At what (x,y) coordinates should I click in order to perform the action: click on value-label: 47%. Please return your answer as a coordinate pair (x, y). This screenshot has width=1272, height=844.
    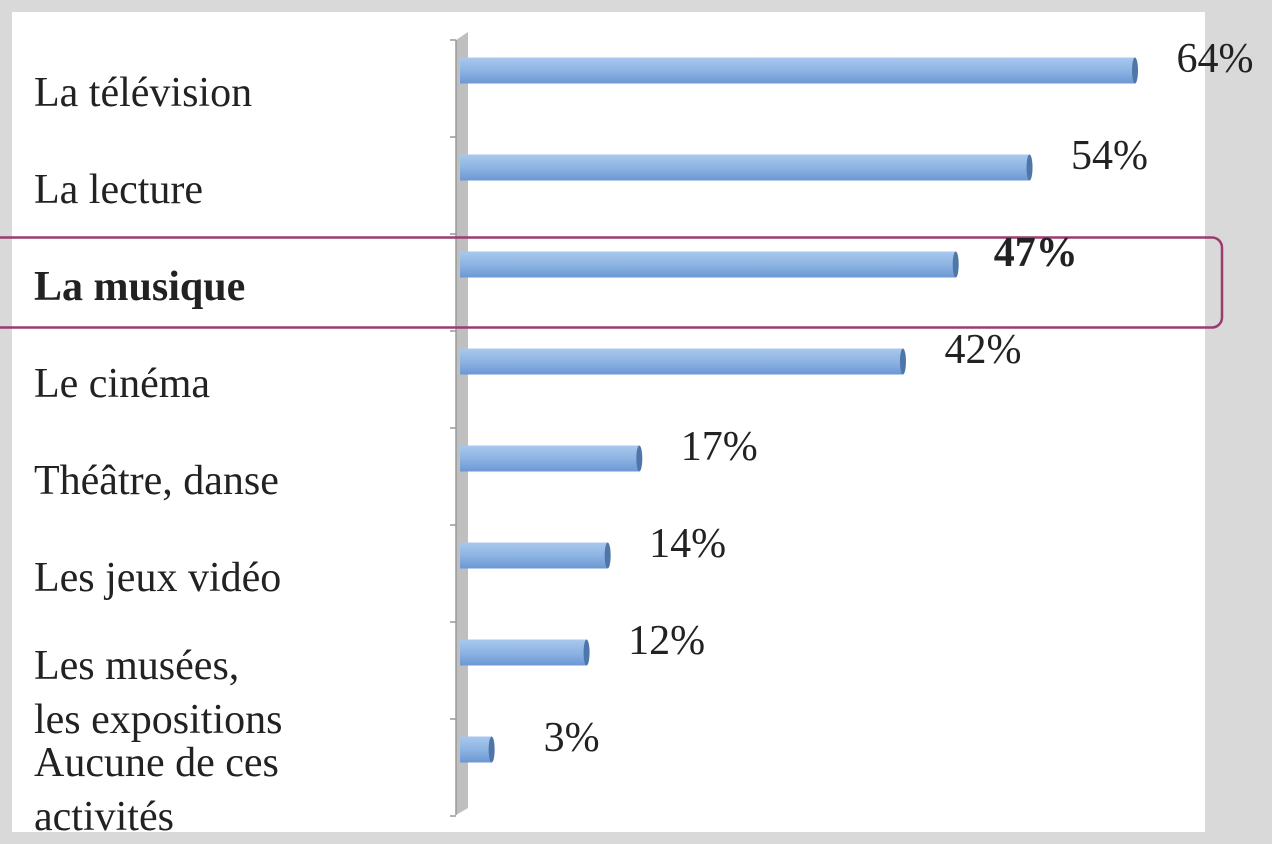
    Looking at the image, I should click on (1035, 252).